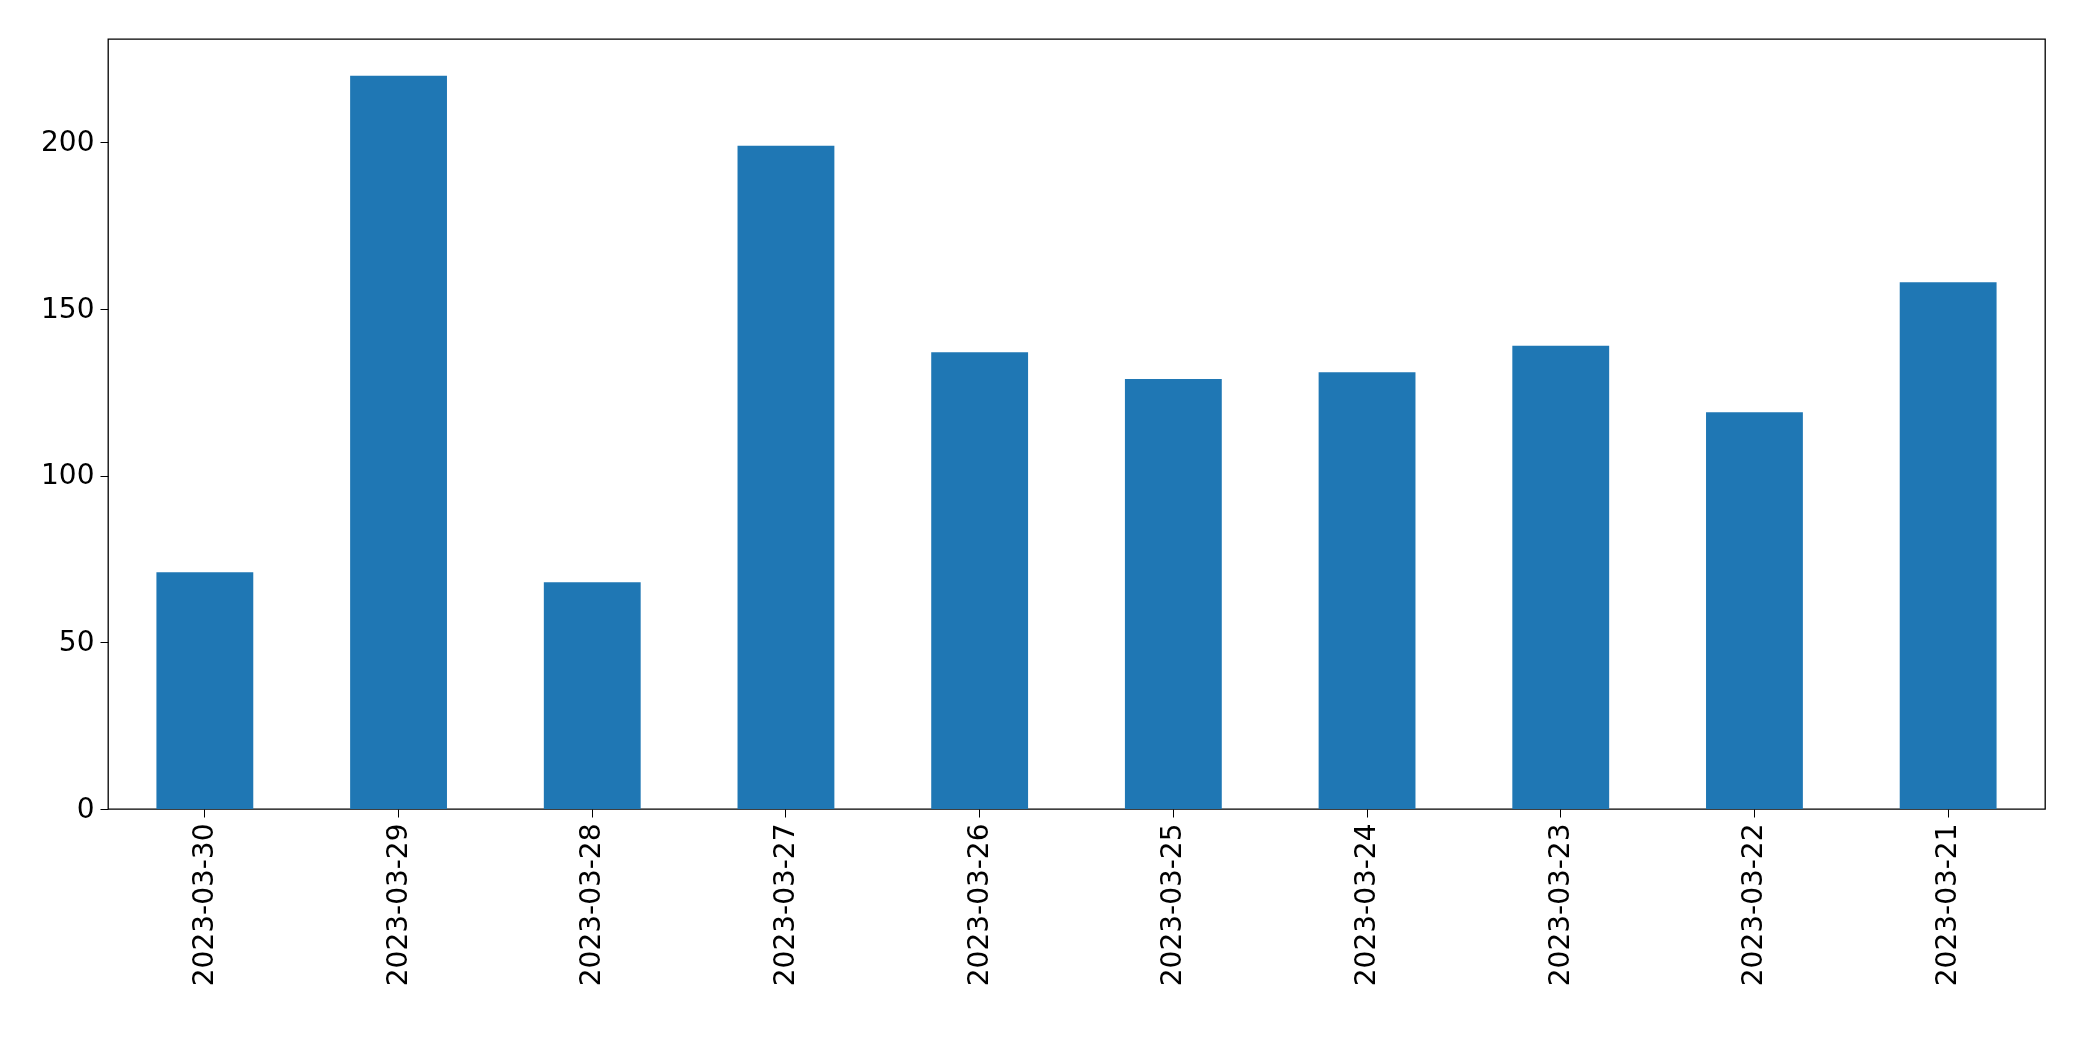 The height and width of the screenshot is (1061, 2093). Describe the element at coordinates (85, 808) in the screenshot. I see `y-tick-label: 0` at that location.